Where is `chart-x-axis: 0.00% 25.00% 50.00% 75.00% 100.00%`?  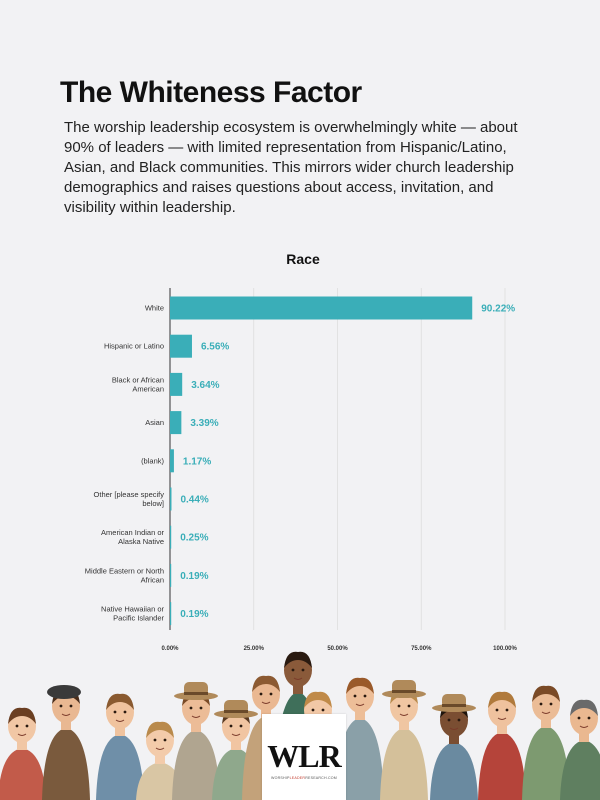
chart-x-axis: 0.00% 25.00% 50.00% 75.00% 100.00% is located at coordinates (339, 649).